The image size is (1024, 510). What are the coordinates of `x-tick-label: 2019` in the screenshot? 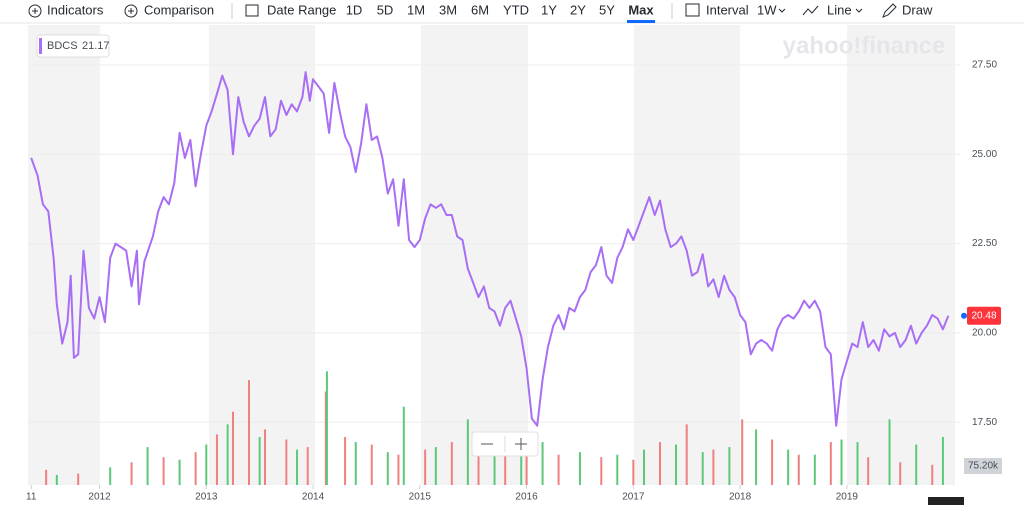 It's located at (847, 497).